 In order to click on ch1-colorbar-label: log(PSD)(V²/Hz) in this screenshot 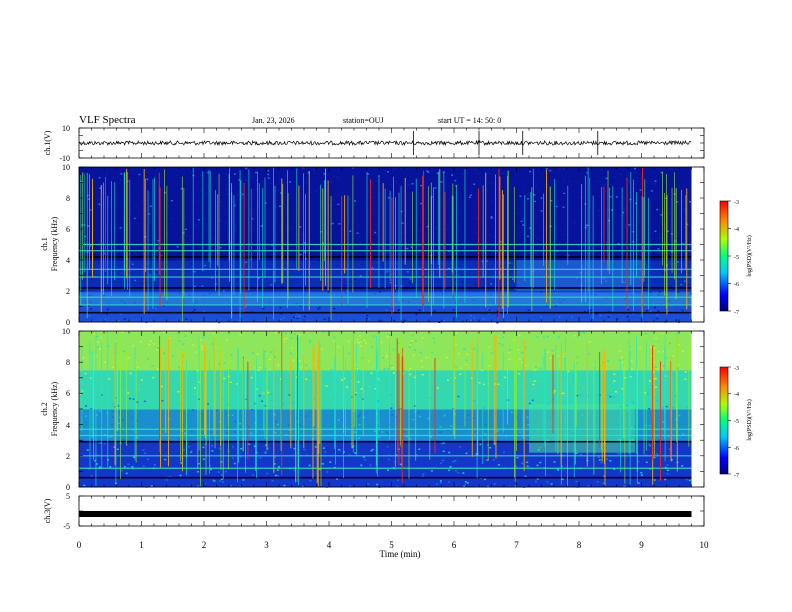, I will do `click(749, 255)`.